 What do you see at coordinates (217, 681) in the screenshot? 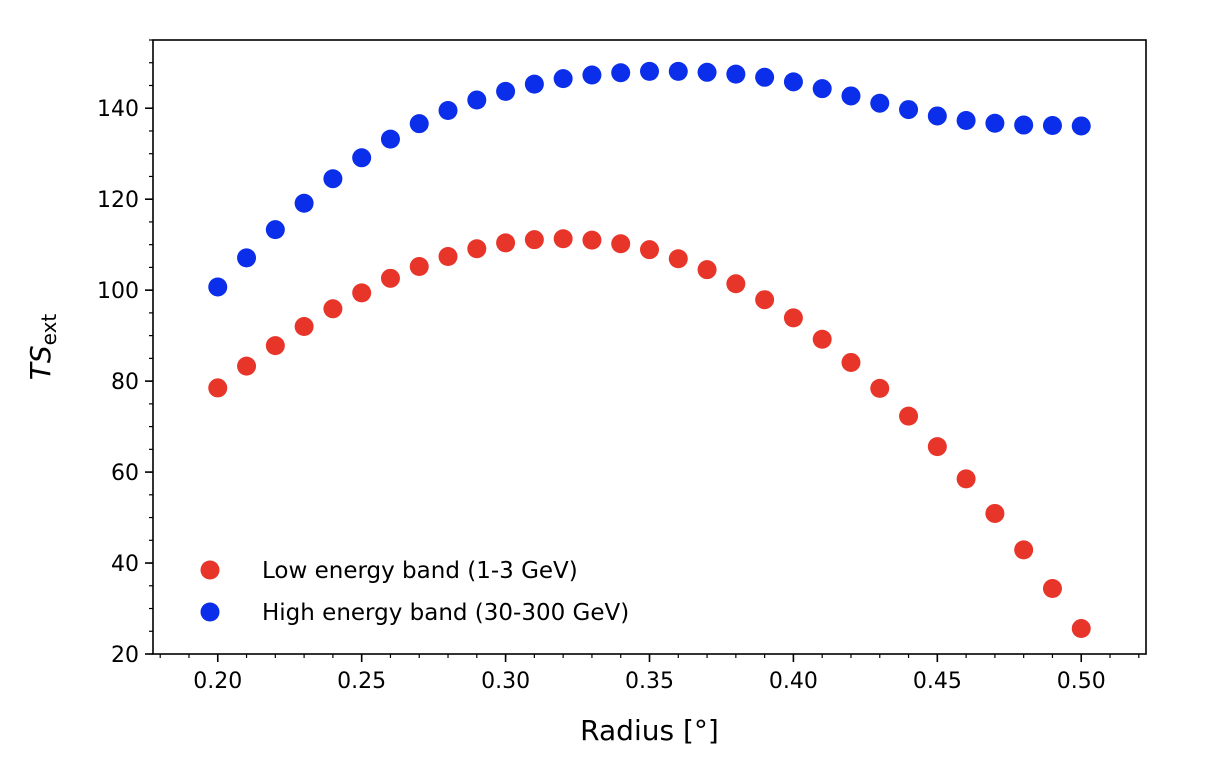
I see `x-tick-label: 0.20` at bounding box center [217, 681].